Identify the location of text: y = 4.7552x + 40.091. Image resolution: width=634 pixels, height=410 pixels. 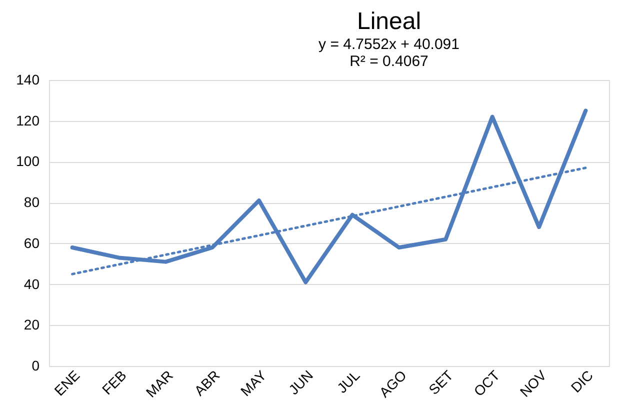
(389, 44).